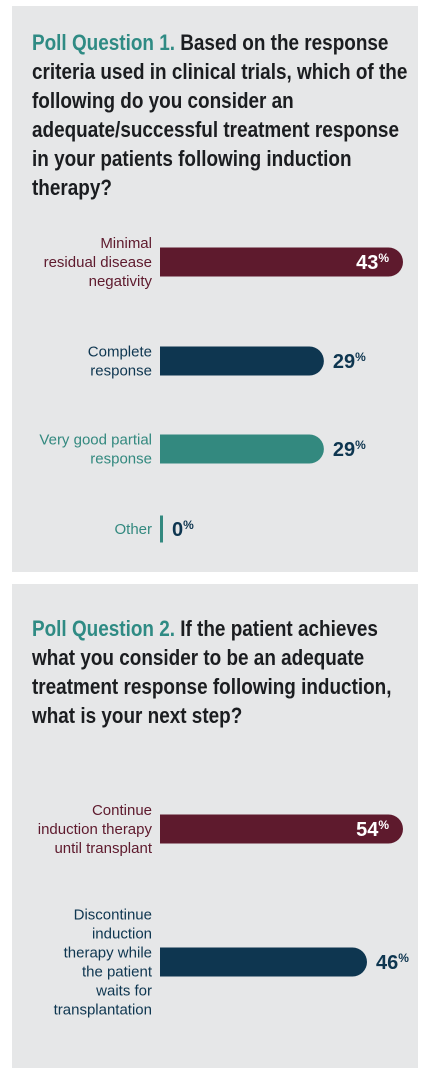  Describe the element at coordinates (113, 915) in the screenshot. I see `category-label-line: Discontinue` at that location.